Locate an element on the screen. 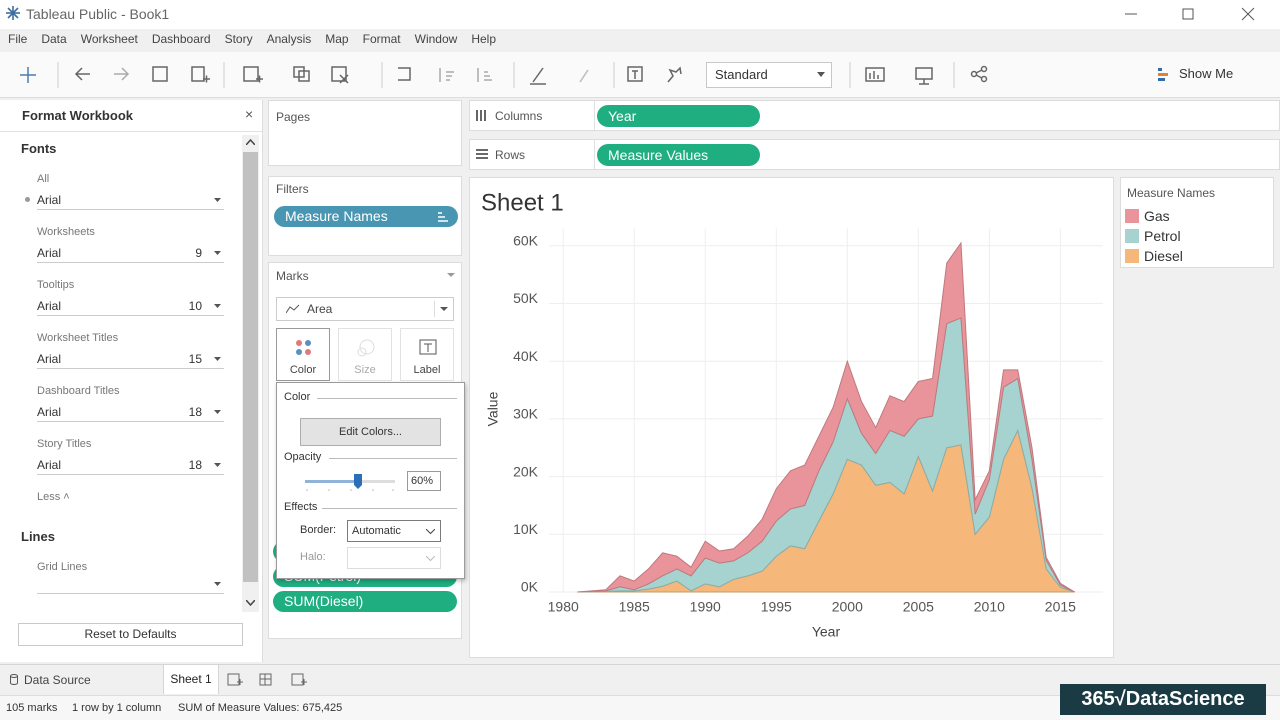 This screenshot has width=1280, height=720. rows-icon is located at coordinates (482, 154).